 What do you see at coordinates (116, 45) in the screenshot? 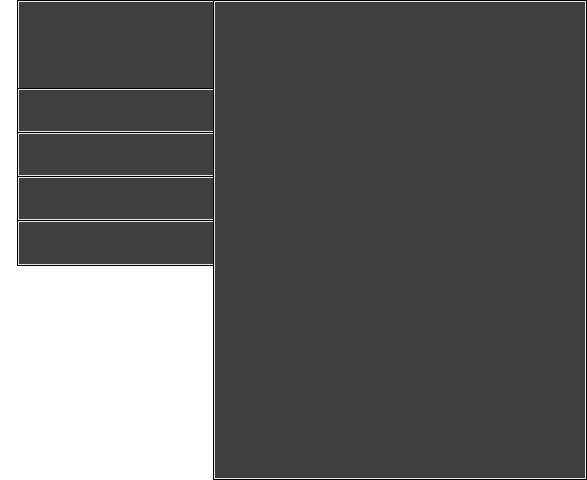
I see `sidebar-header-panel` at bounding box center [116, 45].